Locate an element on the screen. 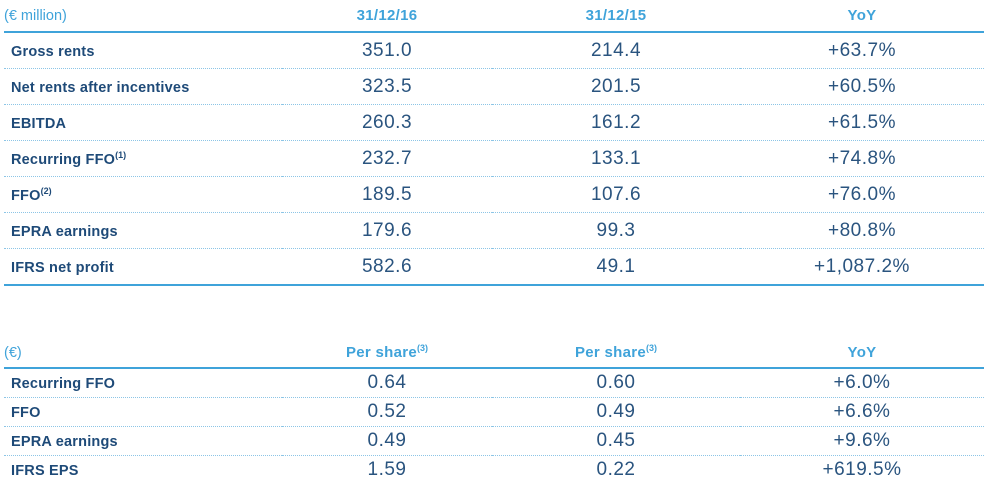 This screenshot has height=483, width=988. value-per-share-2015: 0.22 is located at coordinates (616, 469).